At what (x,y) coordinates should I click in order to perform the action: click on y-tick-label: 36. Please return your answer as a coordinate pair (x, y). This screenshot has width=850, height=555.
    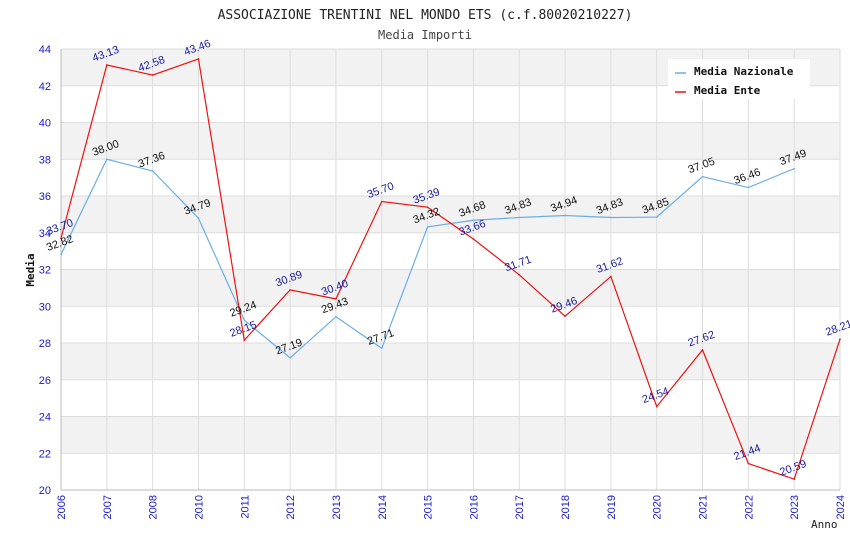
    Looking at the image, I should click on (45, 197).